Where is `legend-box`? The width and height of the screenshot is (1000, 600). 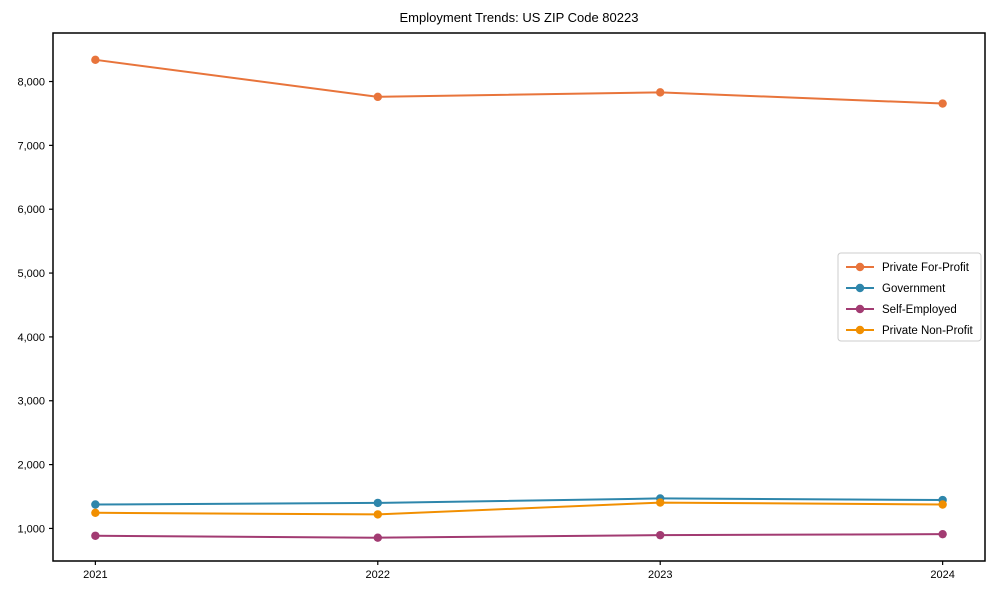
legend-box is located at coordinates (909, 297).